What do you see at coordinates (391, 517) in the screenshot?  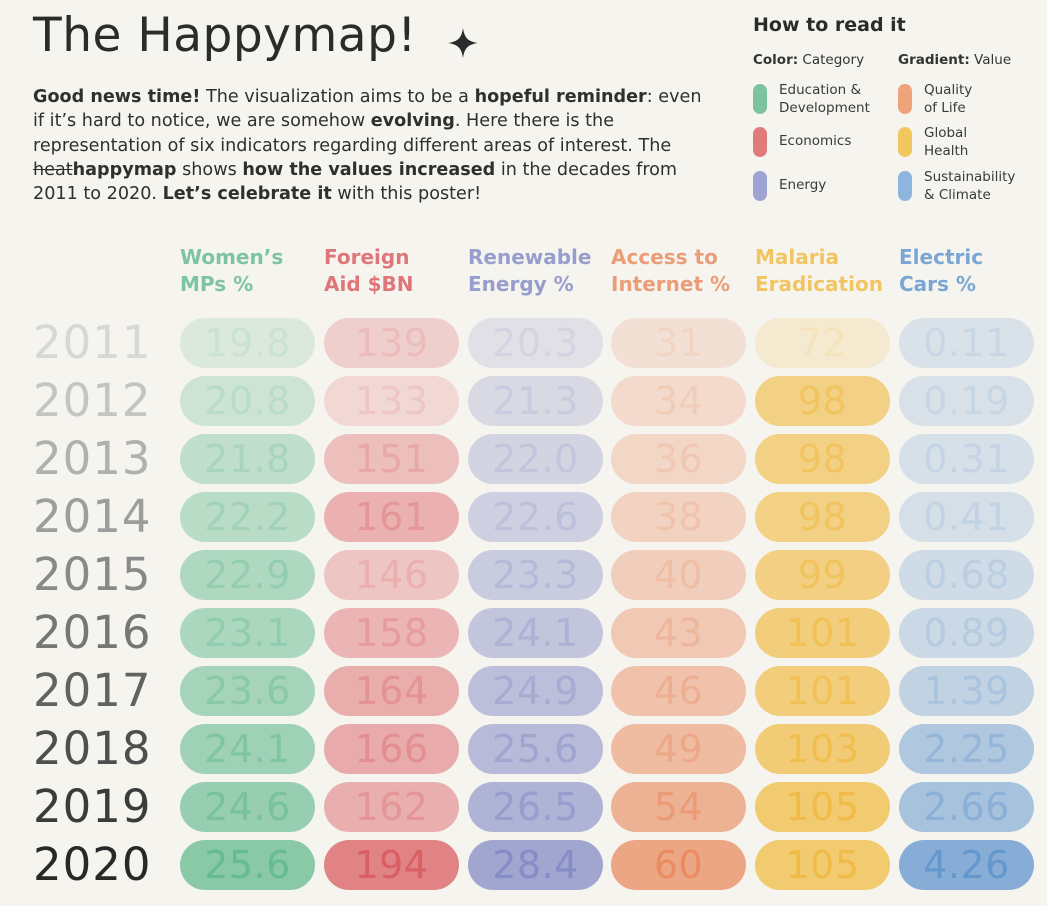 I see `heatmap-cell: 161` at bounding box center [391, 517].